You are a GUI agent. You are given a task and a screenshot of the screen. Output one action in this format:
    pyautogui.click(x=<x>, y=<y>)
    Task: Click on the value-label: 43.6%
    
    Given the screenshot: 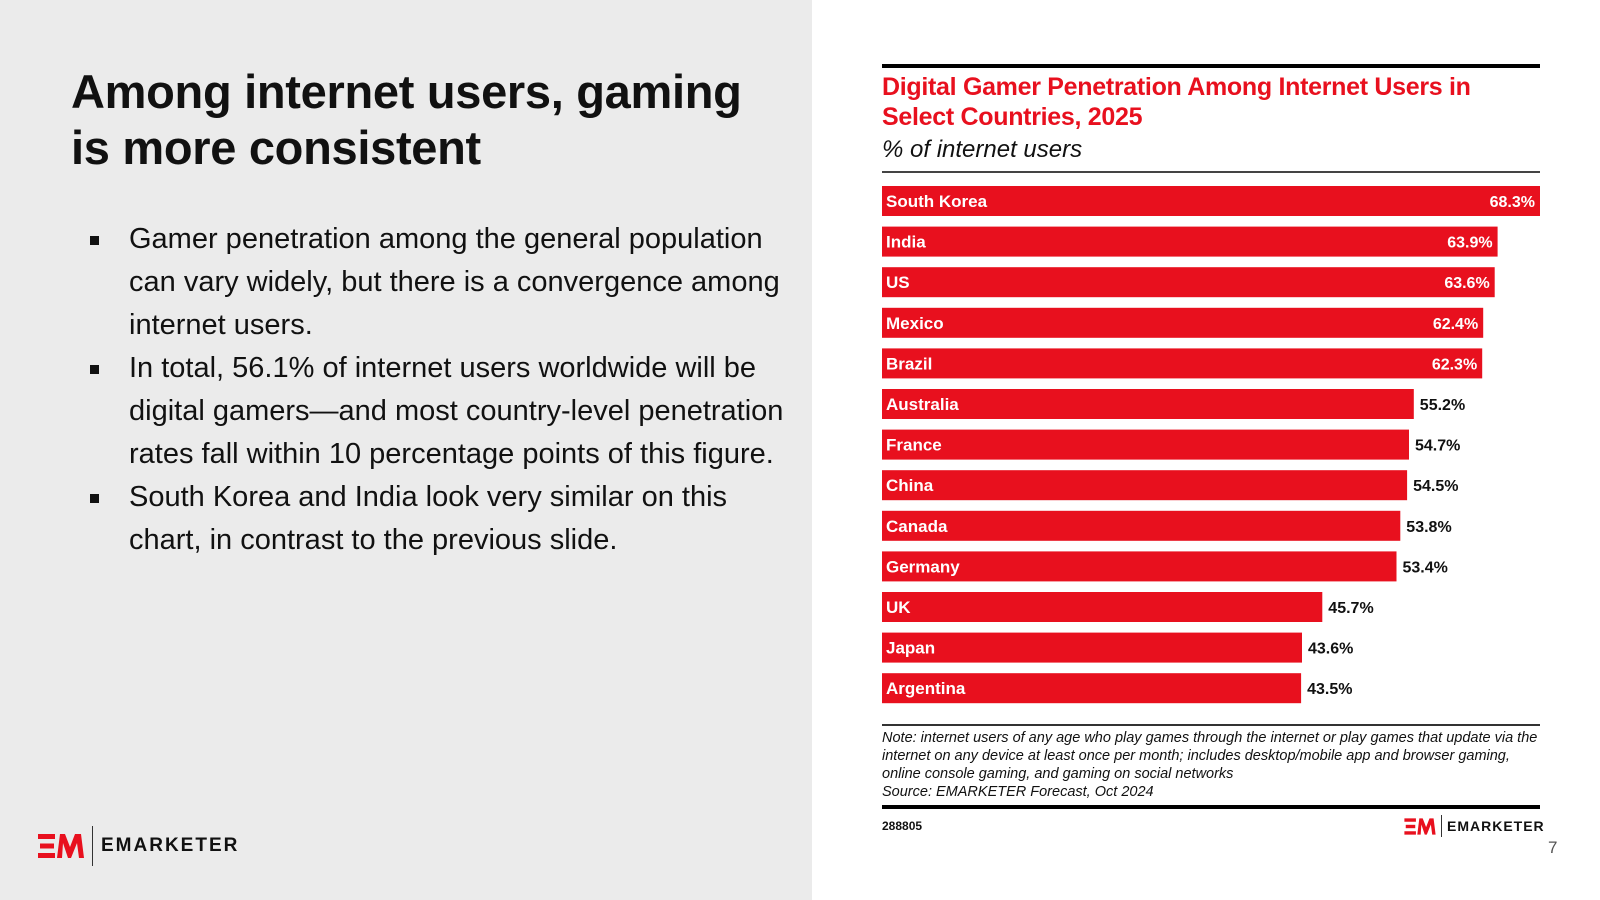 What is the action you would take?
    pyautogui.click(x=1330, y=649)
    